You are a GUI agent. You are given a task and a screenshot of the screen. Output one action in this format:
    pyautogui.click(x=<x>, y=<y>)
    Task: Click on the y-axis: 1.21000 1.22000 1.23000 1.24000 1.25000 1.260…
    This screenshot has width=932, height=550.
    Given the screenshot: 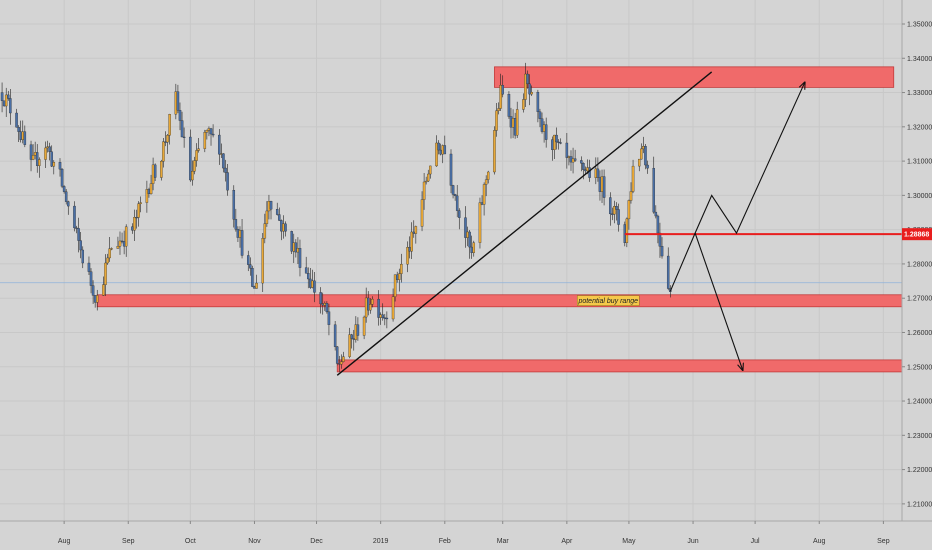 What is the action you would take?
    pyautogui.click(x=917, y=264)
    